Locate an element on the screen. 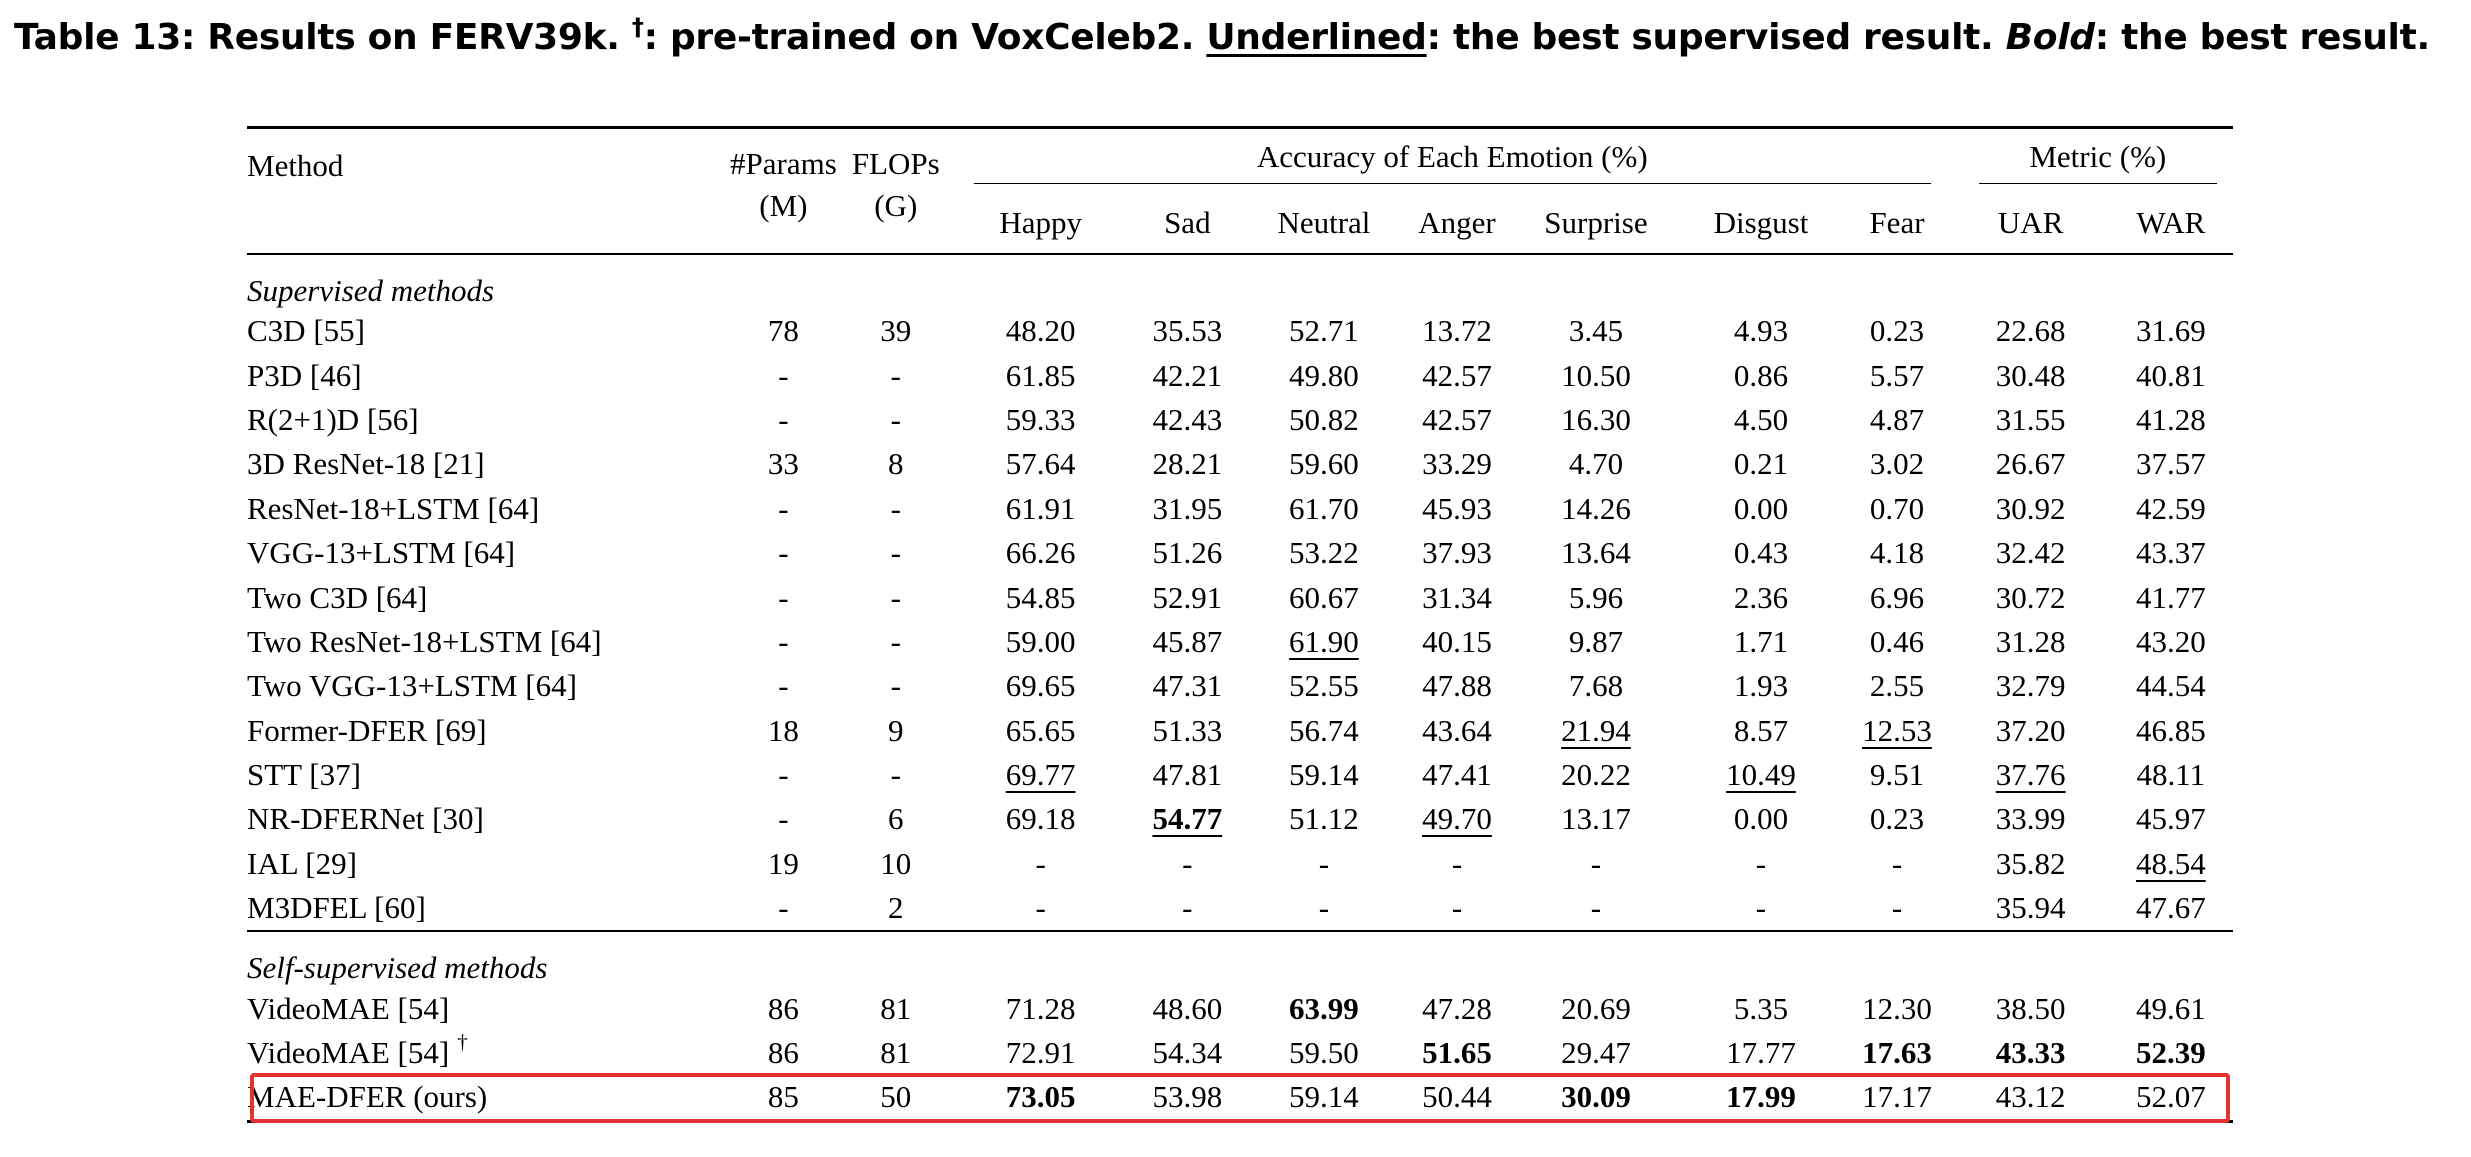 The height and width of the screenshot is (1157, 2471). flops-cell: 10 is located at coordinates (896, 863).